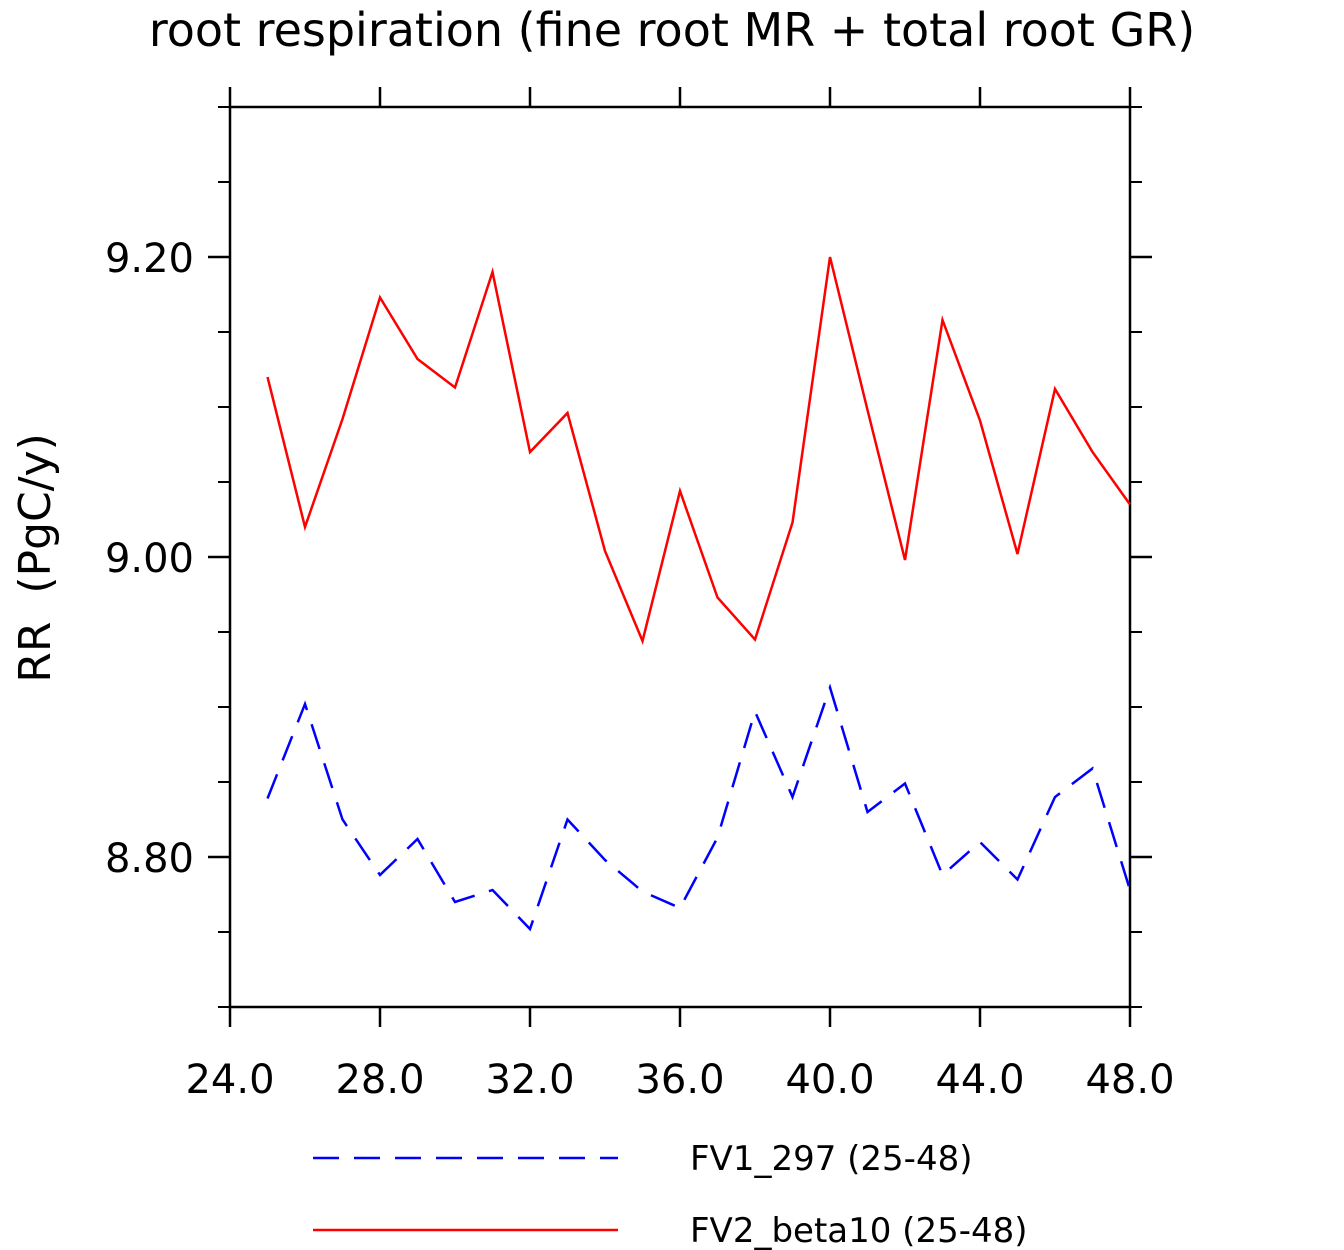  What do you see at coordinates (149, 259) in the screenshot?
I see `y-tick-label: 9.20` at bounding box center [149, 259].